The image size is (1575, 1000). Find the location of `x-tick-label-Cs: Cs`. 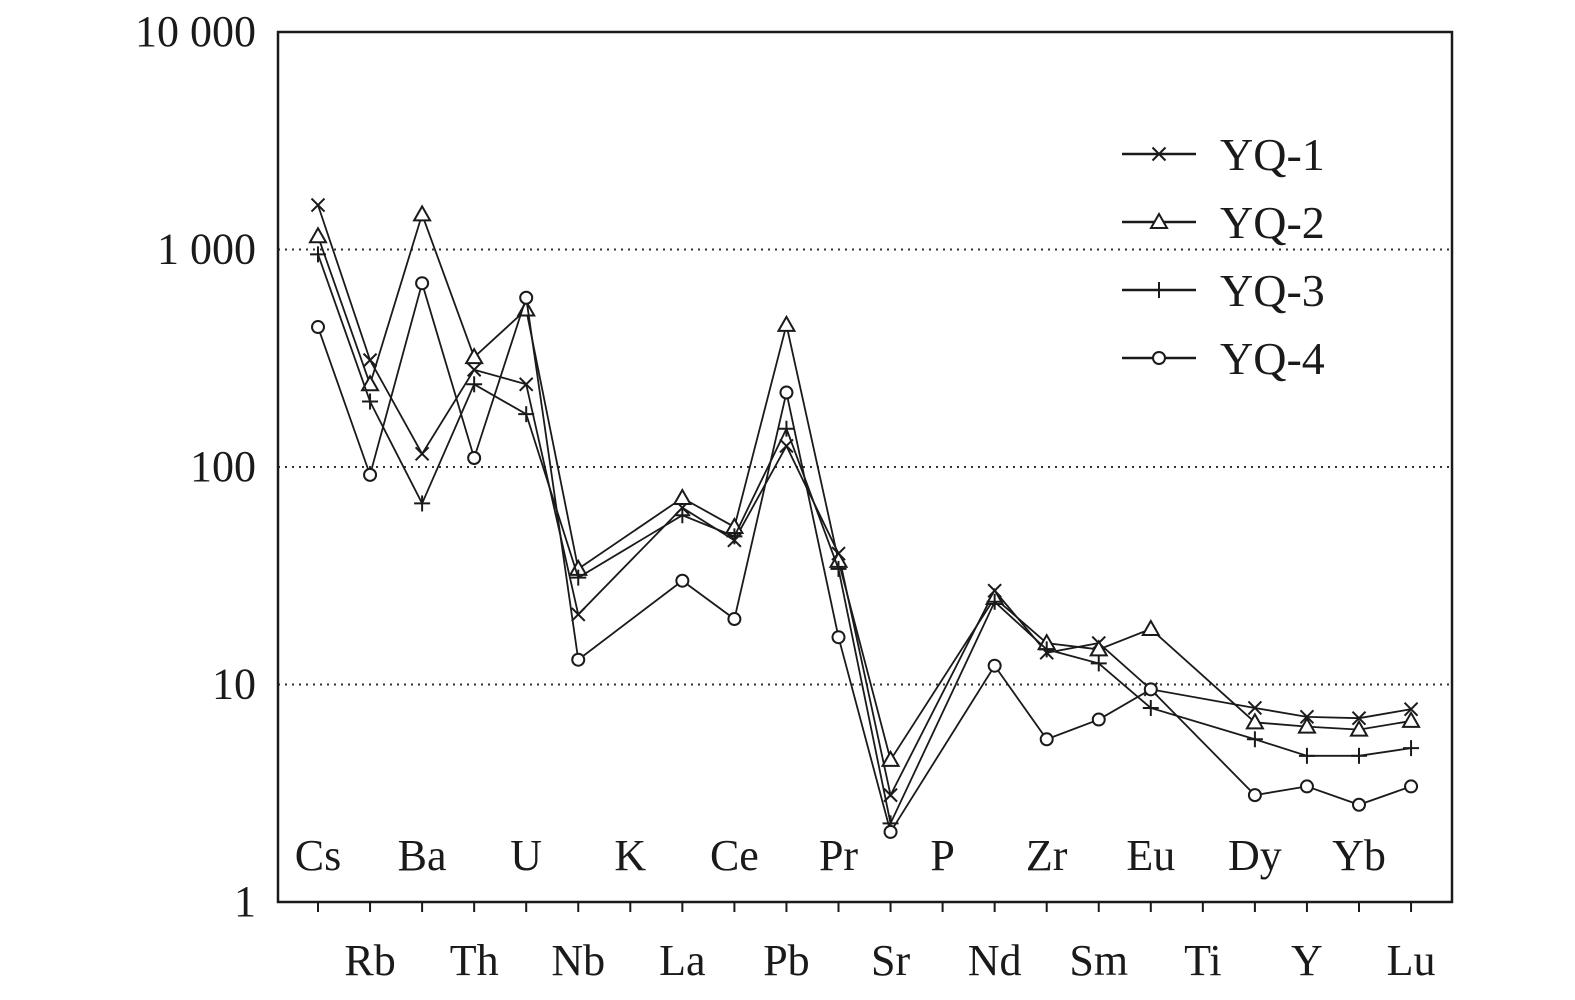

x-tick-label-Cs: Cs is located at coordinates (318, 855).